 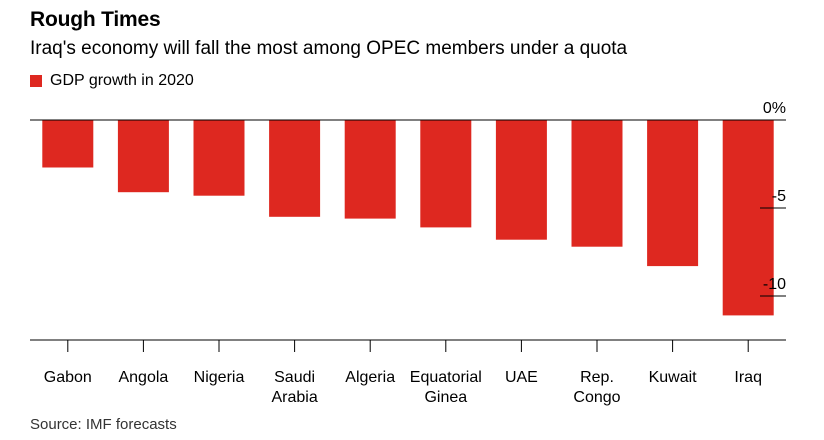 What do you see at coordinates (122, 80) in the screenshot?
I see `legend-label: GDP growth in 2020` at bounding box center [122, 80].